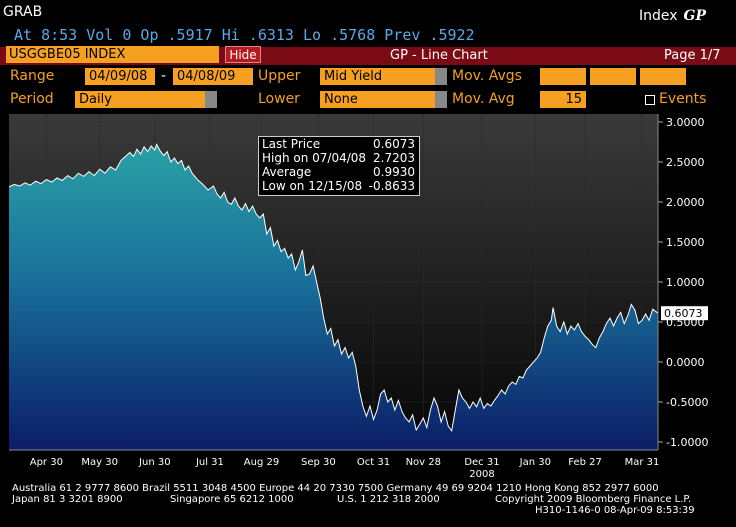  Describe the element at coordinates (154, 462) in the screenshot. I see `x-tick-label: Jun 30` at that location.